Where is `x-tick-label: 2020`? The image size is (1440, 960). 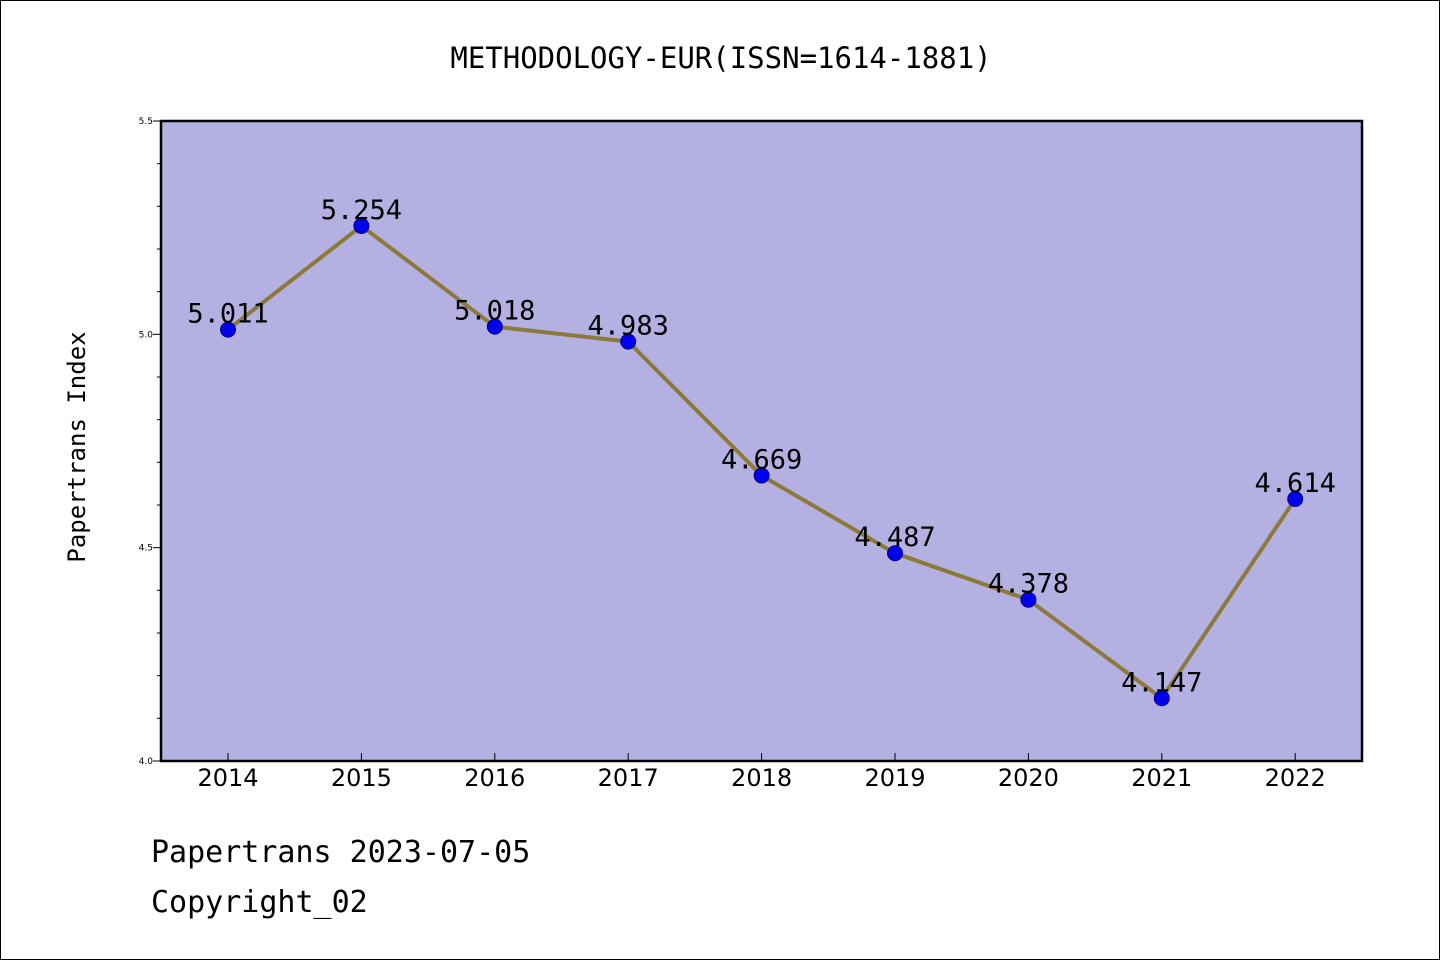 x-tick-label: 2020 is located at coordinates (1028, 778).